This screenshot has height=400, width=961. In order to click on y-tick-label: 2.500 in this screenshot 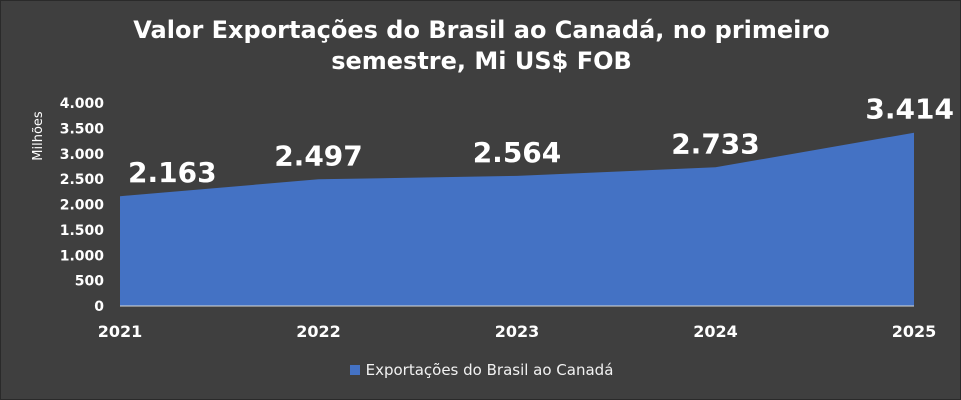, I will do `click(82, 180)`.